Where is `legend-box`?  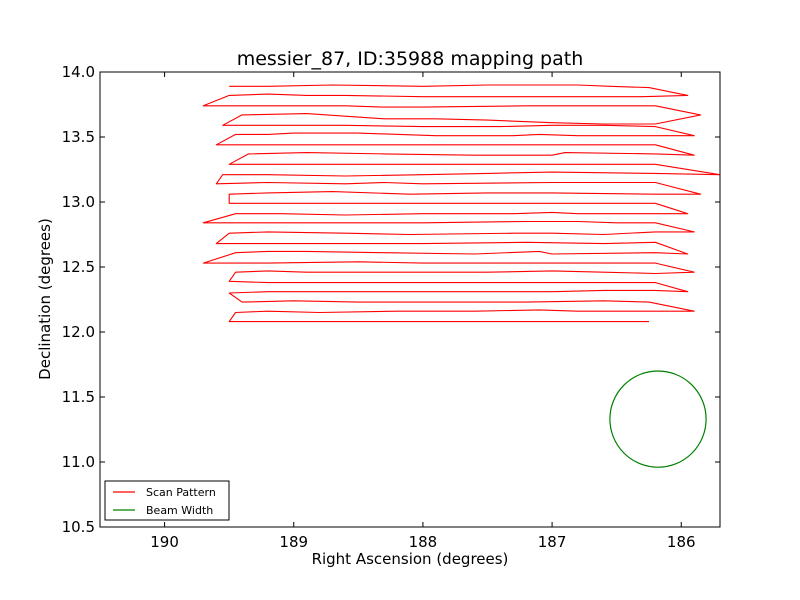 legend-box is located at coordinates (167, 500).